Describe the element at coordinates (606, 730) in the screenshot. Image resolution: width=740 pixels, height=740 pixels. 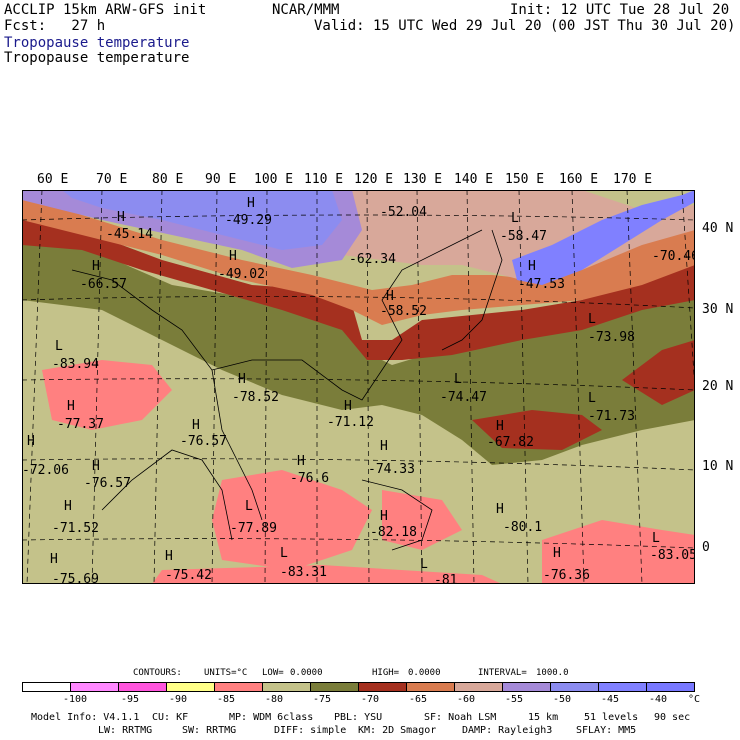
I see `surface-layer-option: SFLAY: MM5` at that location.